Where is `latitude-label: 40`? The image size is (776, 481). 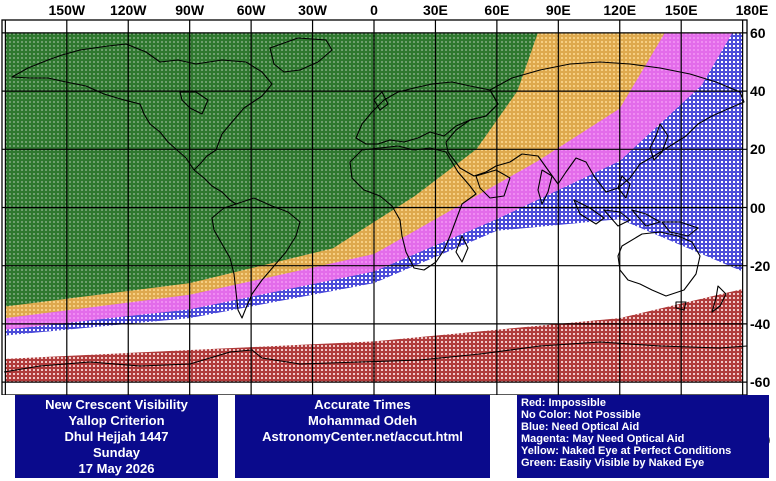 latitude-label: 40 is located at coordinates (758, 91).